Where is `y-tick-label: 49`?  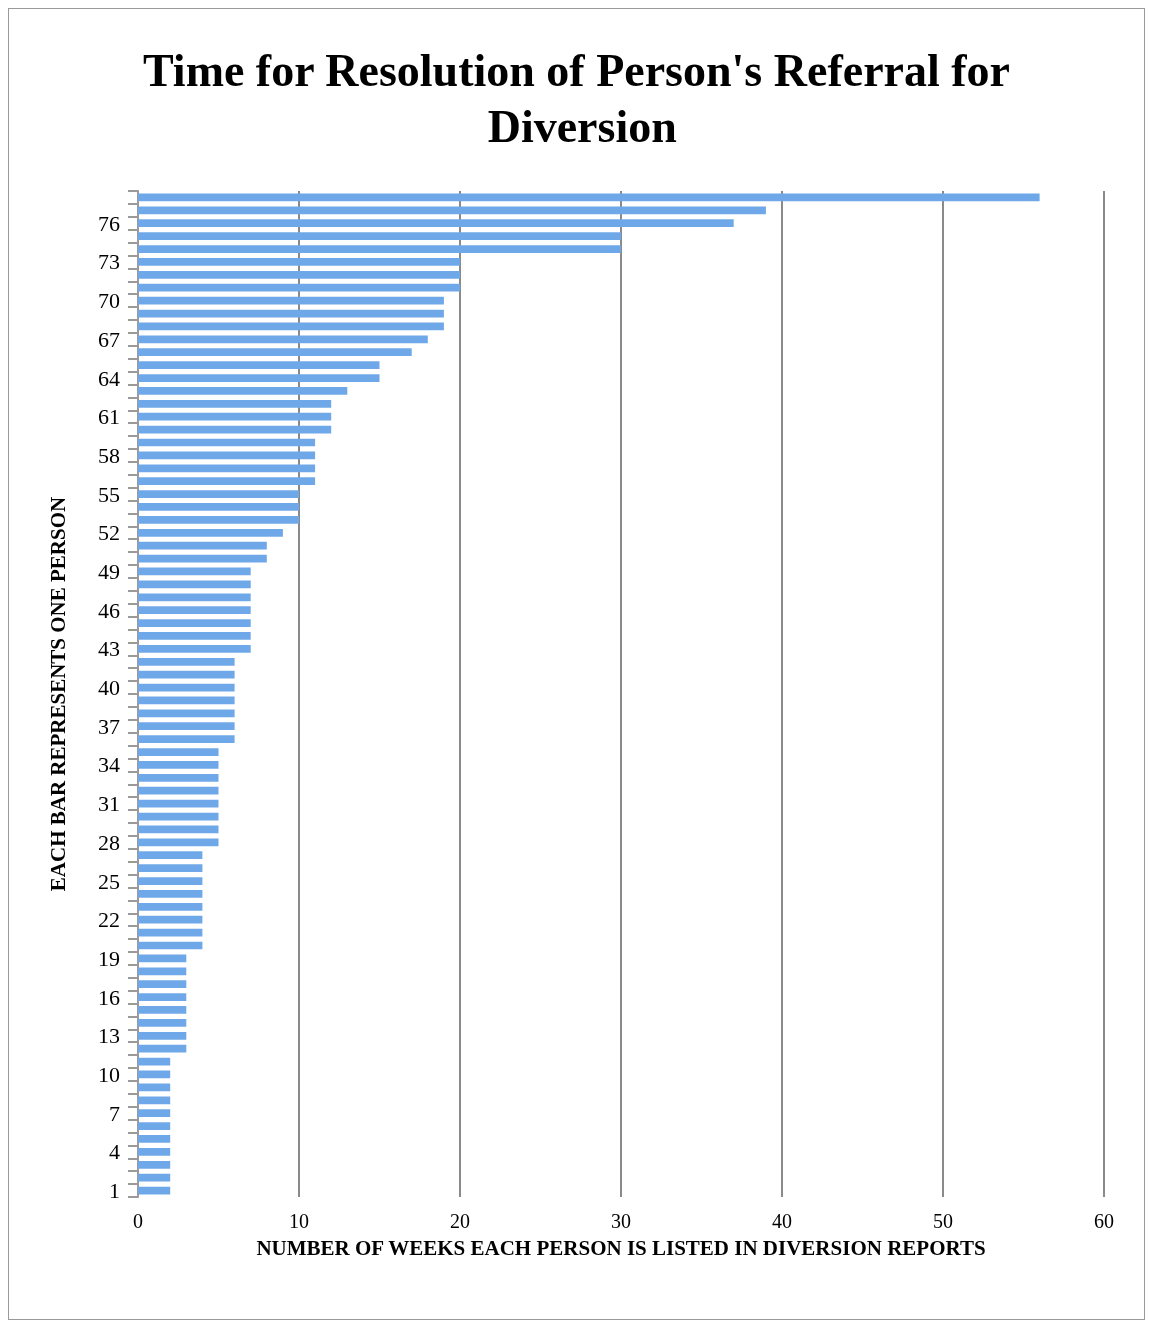 y-tick-label: 49 is located at coordinates (109, 571).